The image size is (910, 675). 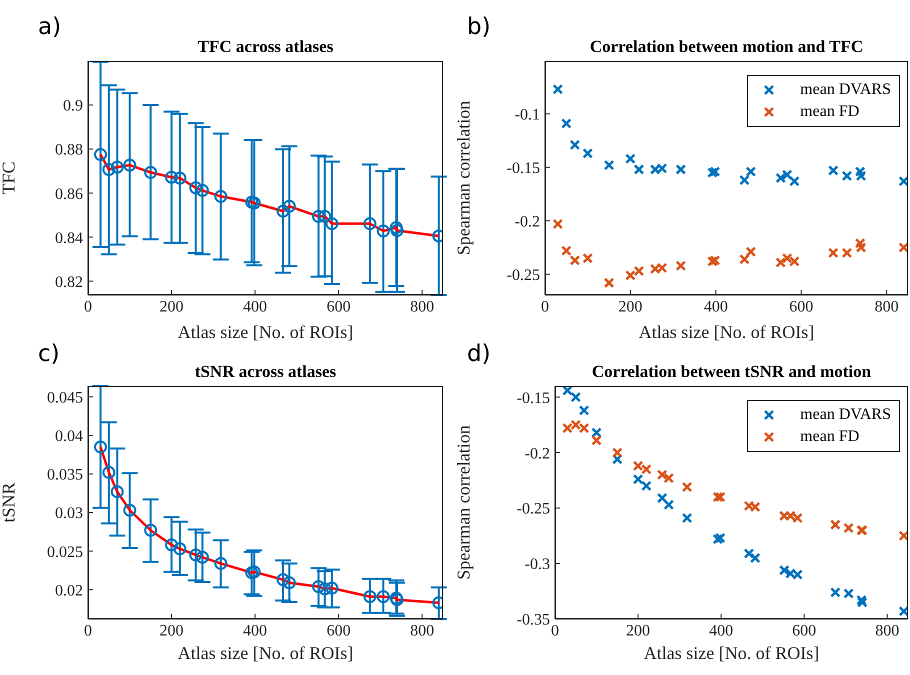 I want to click on chart-title: Correlation between tSNR and motion, so click(x=731, y=372).